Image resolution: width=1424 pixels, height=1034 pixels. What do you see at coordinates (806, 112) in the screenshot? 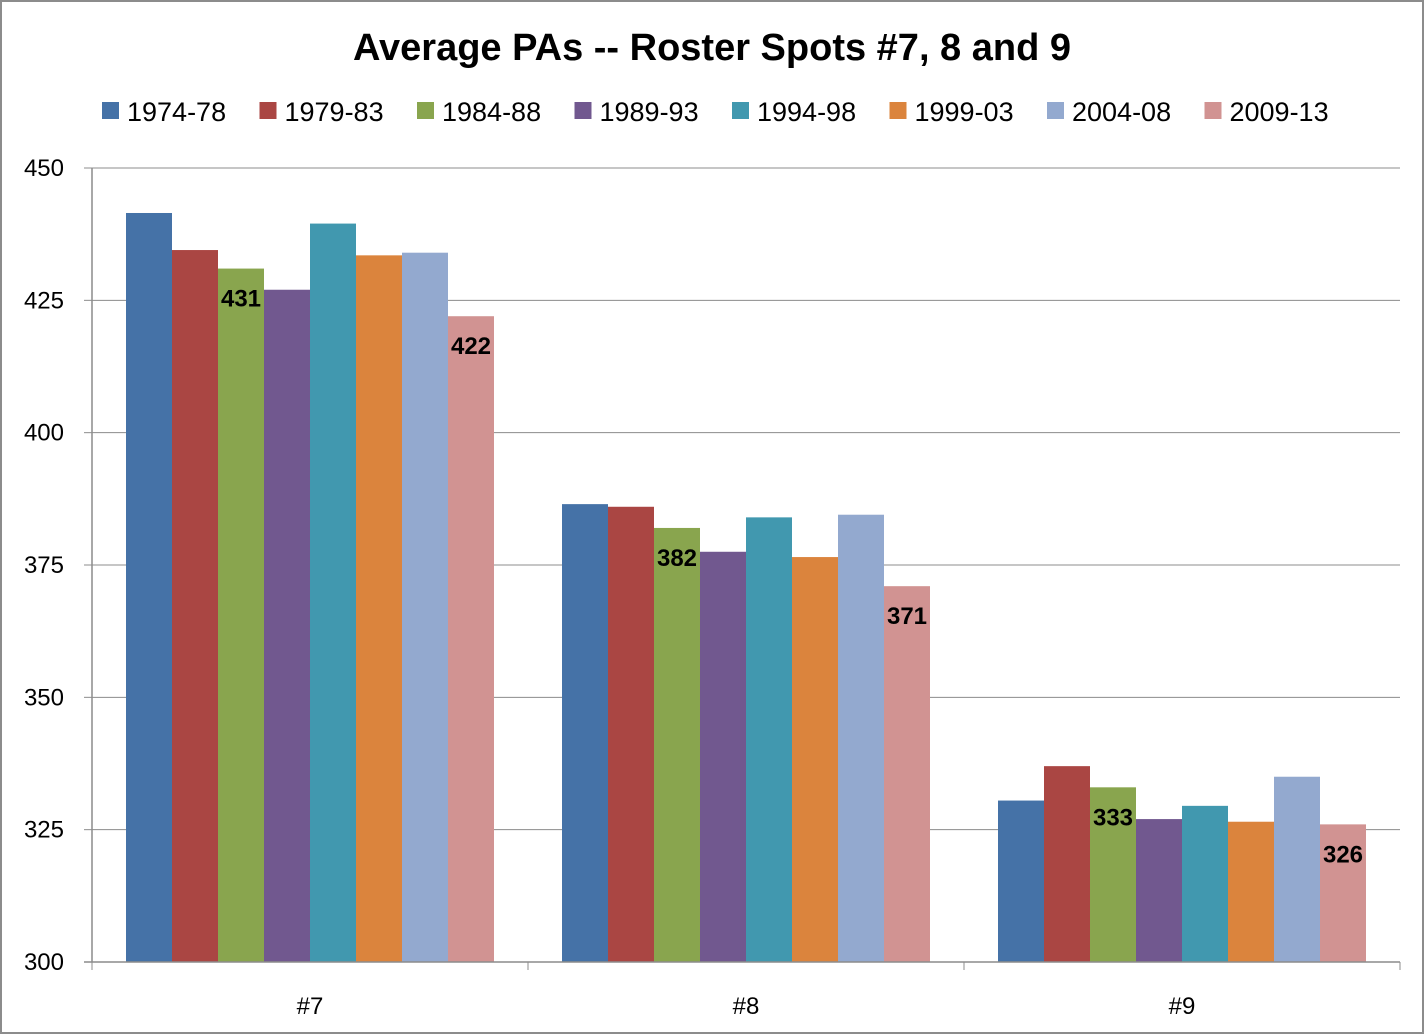
I see `legend-label: 1994-98` at bounding box center [806, 112].